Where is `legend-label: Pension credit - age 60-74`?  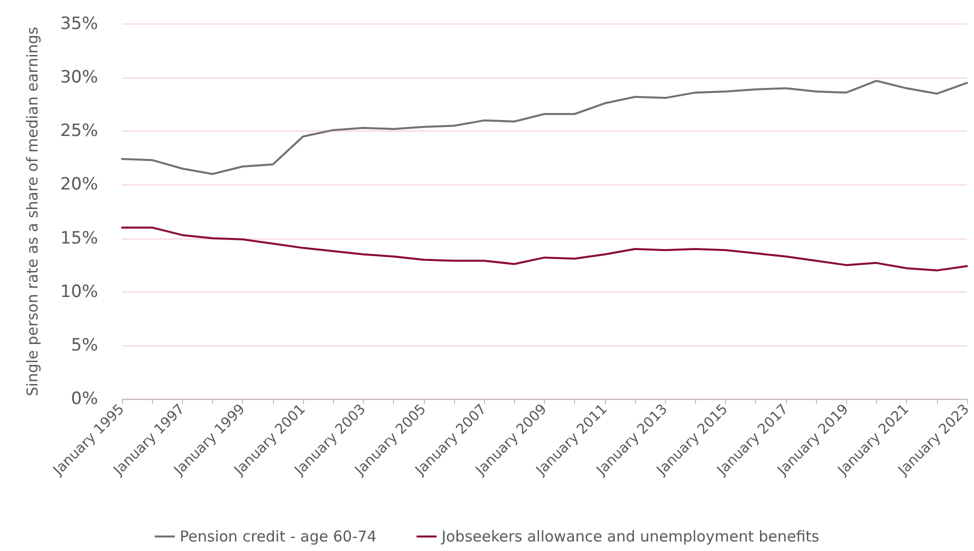
legend-label: Pension credit - age 60-74 is located at coordinates (278, 537).